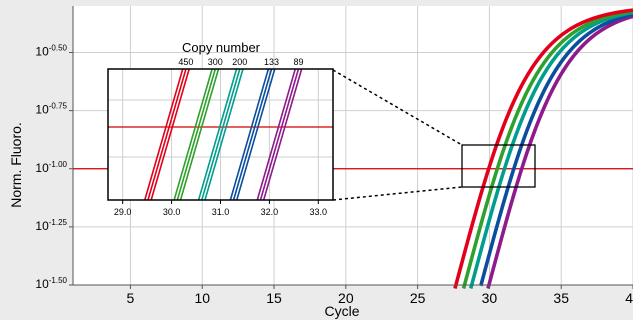 The image size is (633, 320). What do you see at coordinates (341, 311) in the screenshot?
I see `x-axis-label: Cycle` at bounding box center [341, 311].